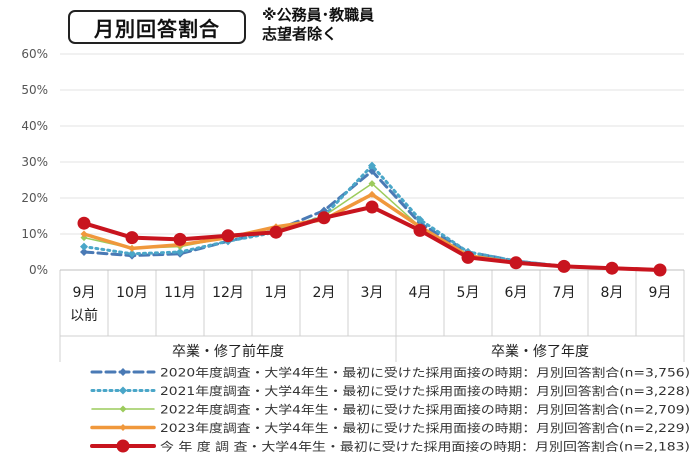 This screenshot has width=700, height=472. Describe the element at coordinates (34, 126) in the screenshot. I see `y-tick-label: 40%` at that location.